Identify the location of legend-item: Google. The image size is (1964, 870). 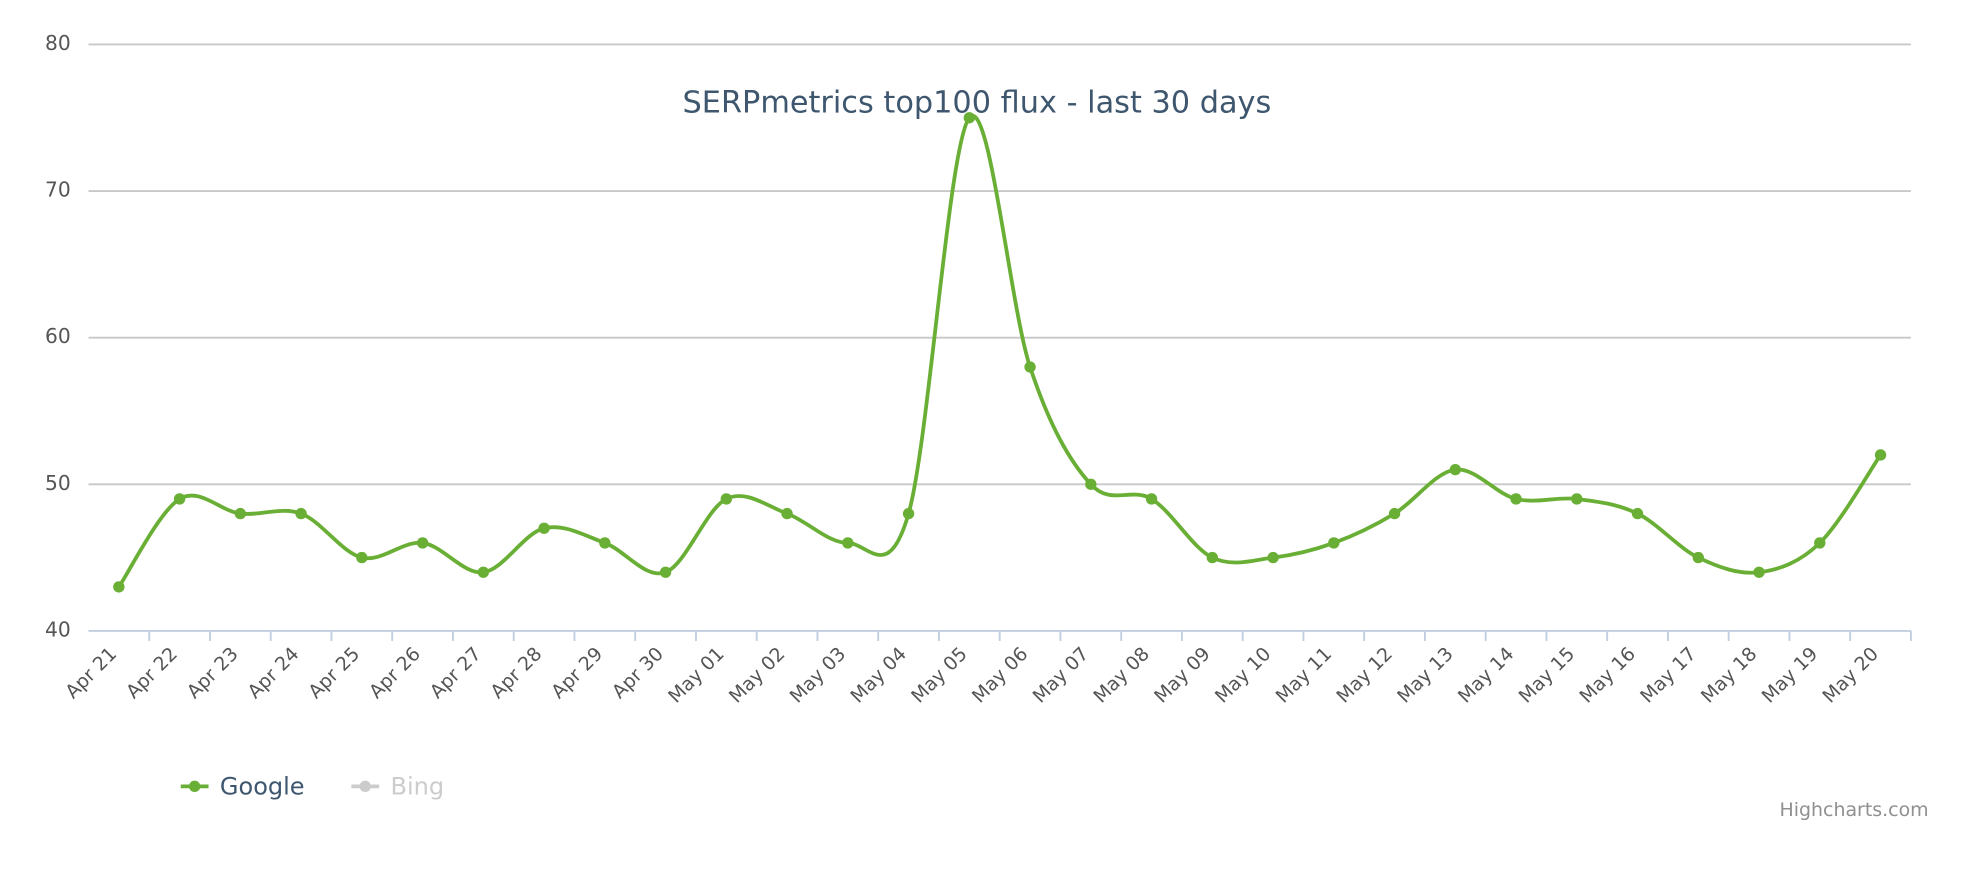
(242, 787).